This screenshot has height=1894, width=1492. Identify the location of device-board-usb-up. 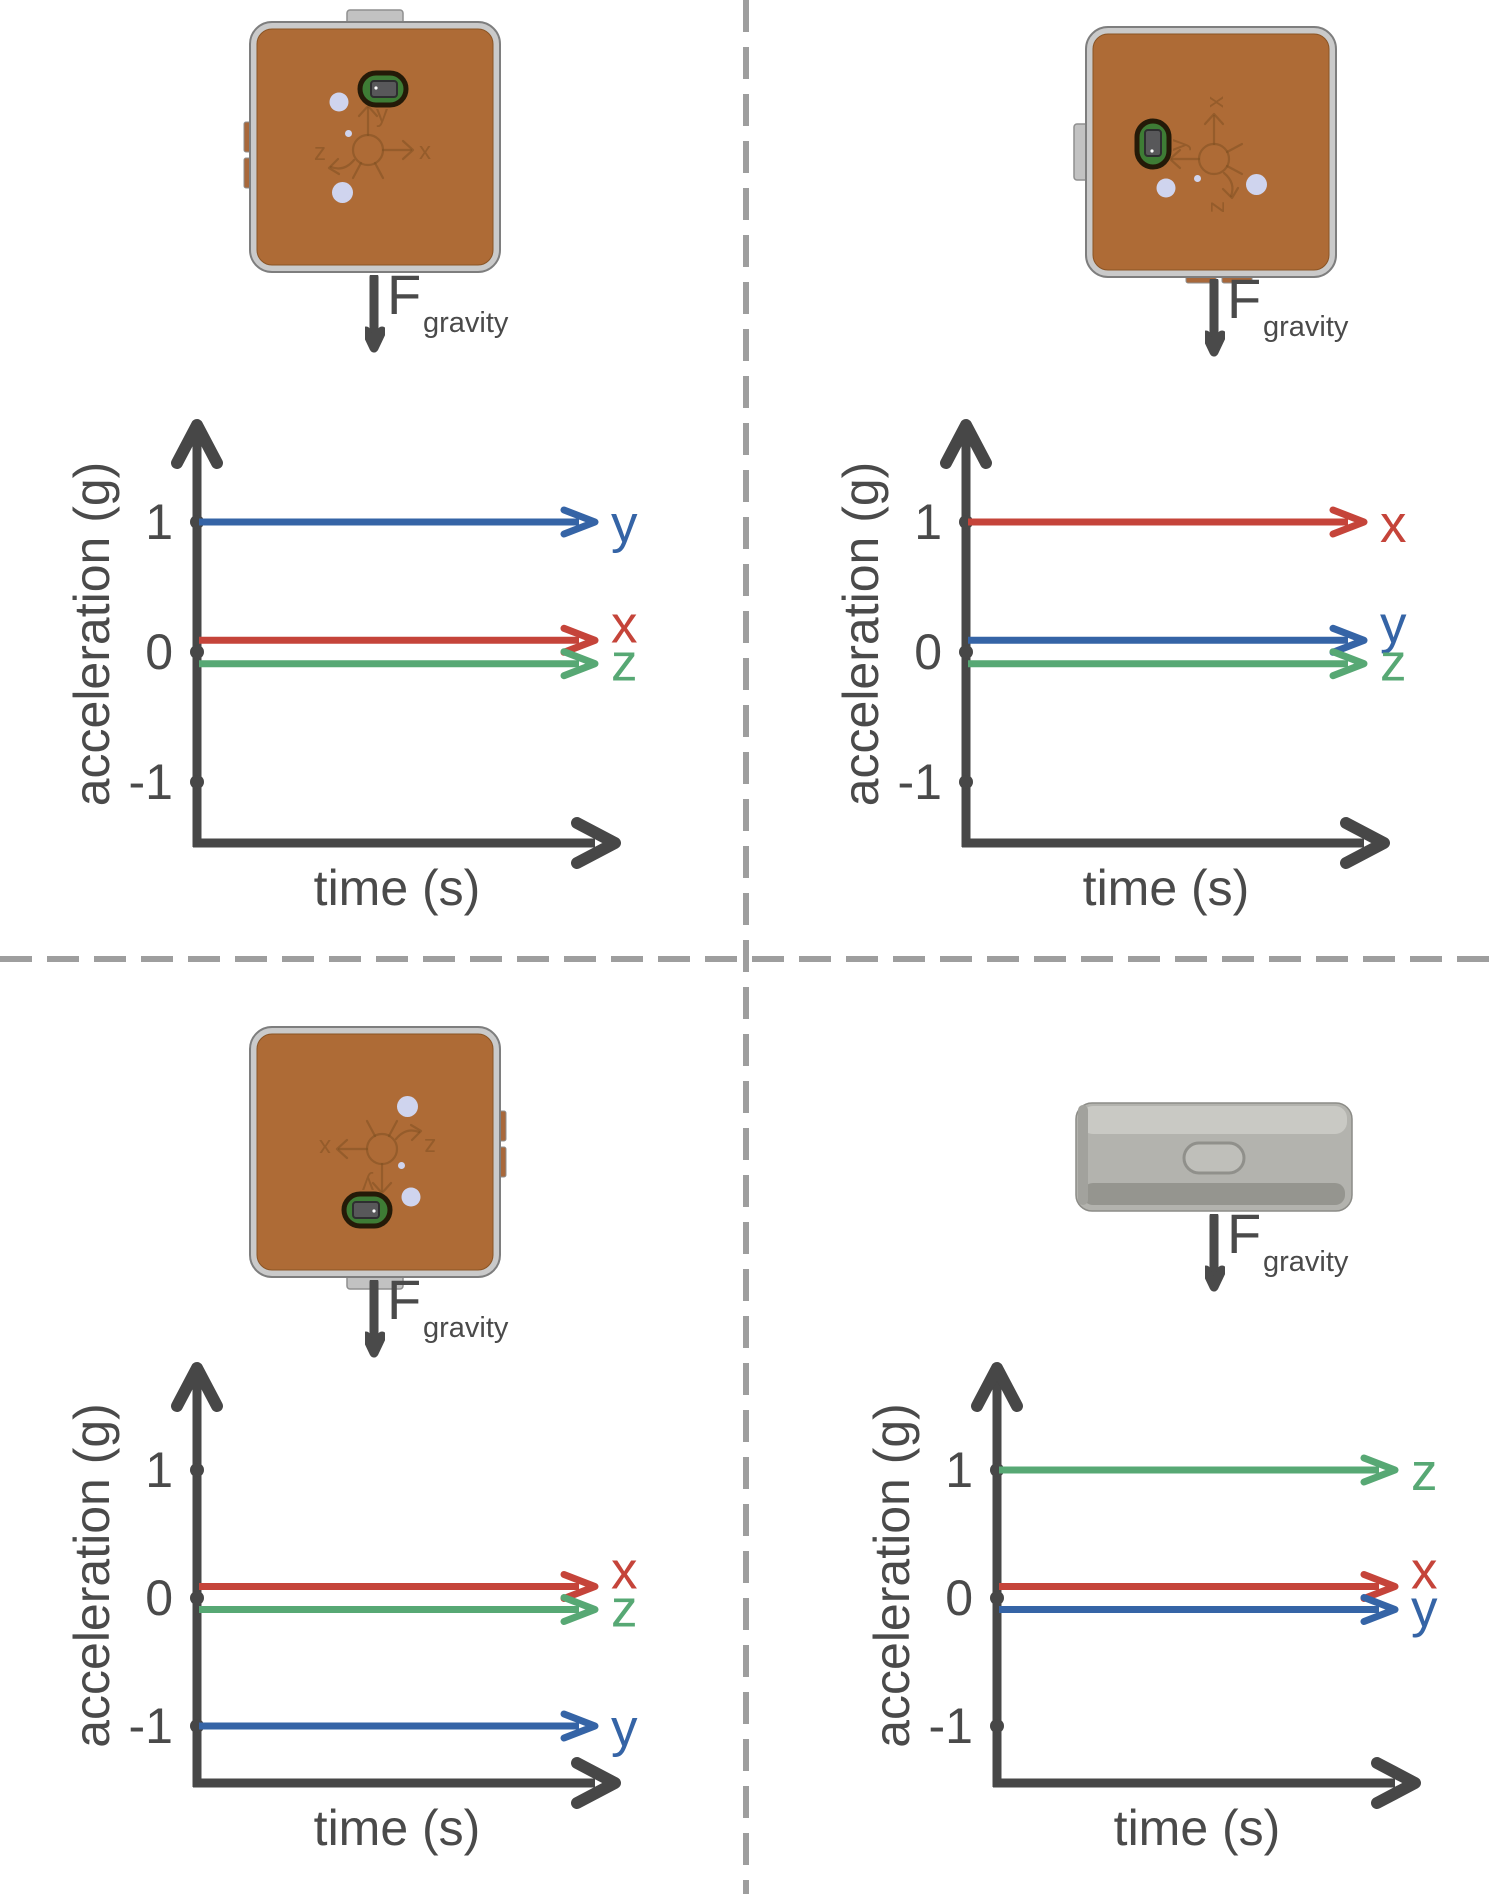
(375, 143).